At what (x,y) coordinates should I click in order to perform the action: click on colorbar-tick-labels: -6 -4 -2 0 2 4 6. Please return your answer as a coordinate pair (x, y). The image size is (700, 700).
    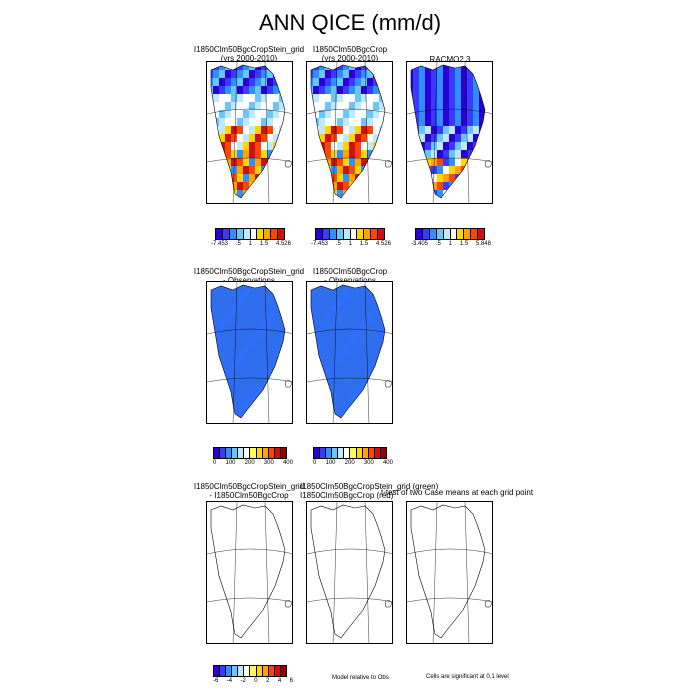
    Looking at the image, I should click on (253, 681).